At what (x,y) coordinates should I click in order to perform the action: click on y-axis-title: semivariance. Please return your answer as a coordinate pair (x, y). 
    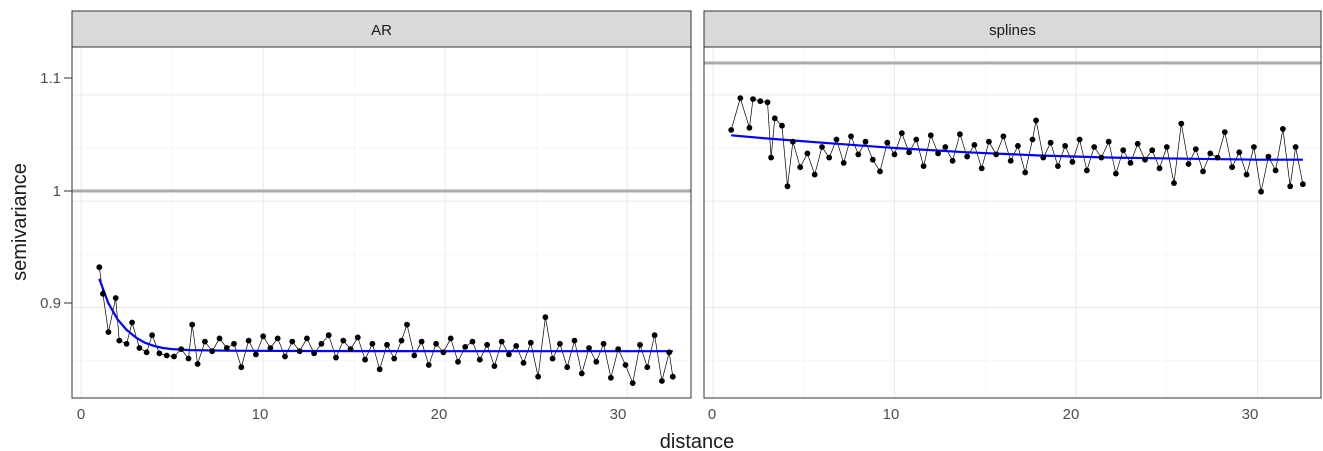
    Looking at the image, I should click on (20, 222).